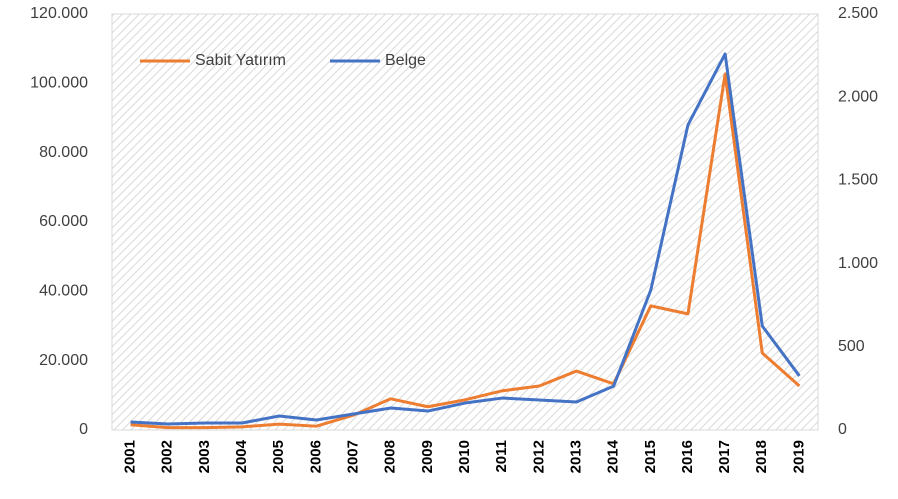  What do you see at coordinates (858, 96) in the screenshot?
I see `y2-tick-label: 2.000` at bounding box center [858, 96].